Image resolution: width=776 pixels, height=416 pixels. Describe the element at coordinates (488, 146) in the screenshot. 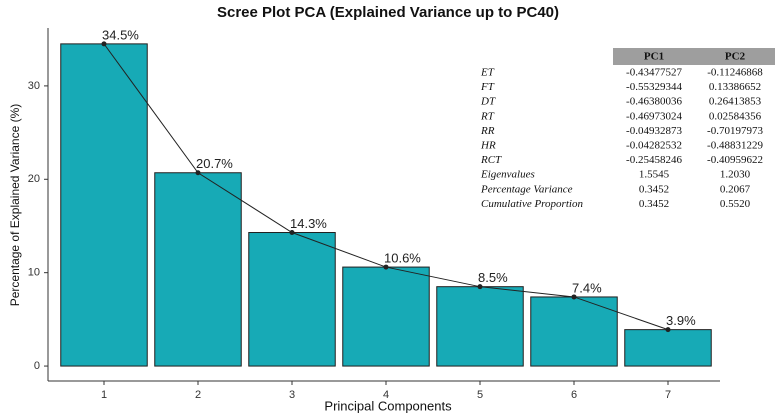

I see `table-row-label: HR` at that location.